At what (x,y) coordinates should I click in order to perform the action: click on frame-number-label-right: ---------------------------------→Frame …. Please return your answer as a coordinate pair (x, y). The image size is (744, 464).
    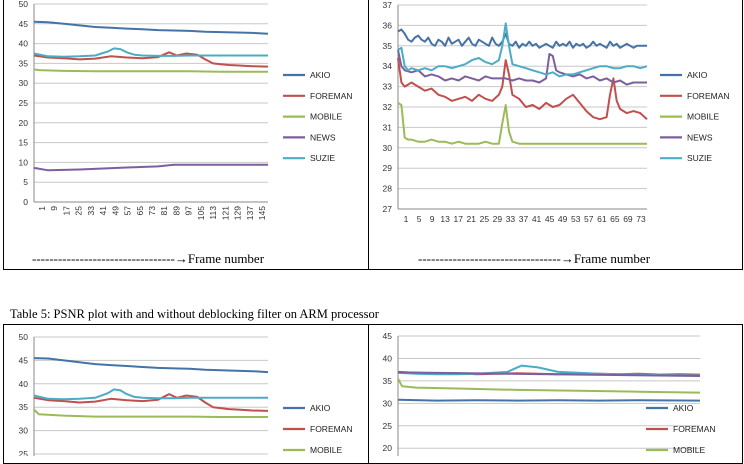
    Looking at the image, I should click on (534, 258).